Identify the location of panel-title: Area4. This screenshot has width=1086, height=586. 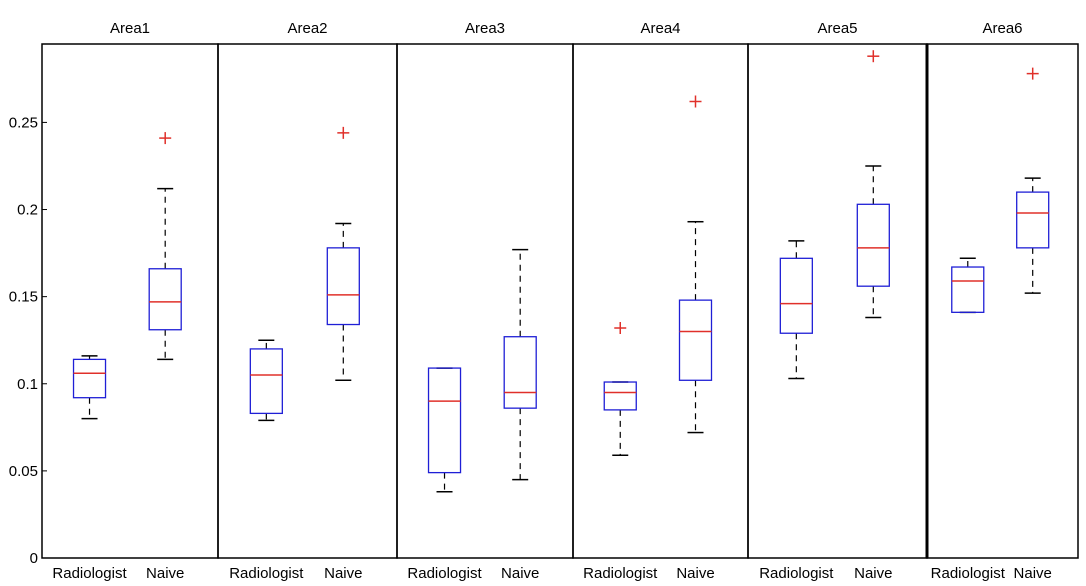
(660, 28).